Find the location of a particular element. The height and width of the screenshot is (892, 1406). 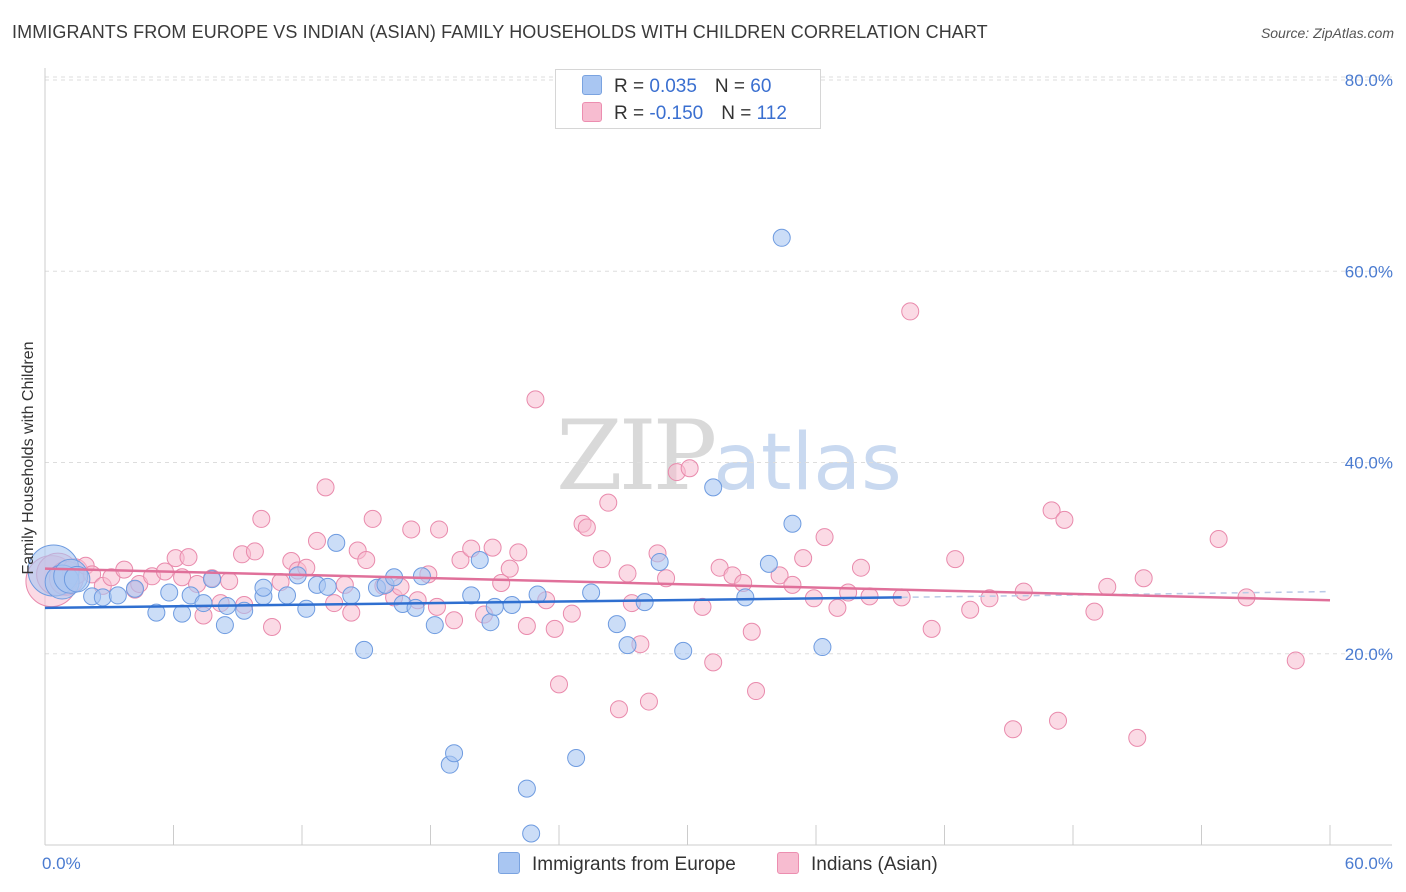

legend-item-indians: Indians (Asian) is located at coordinates (857, 865).